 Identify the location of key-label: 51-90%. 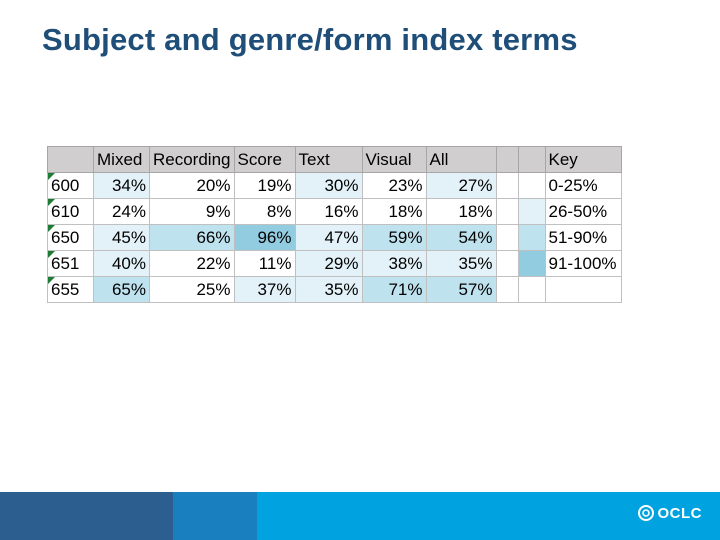
(583, 237).